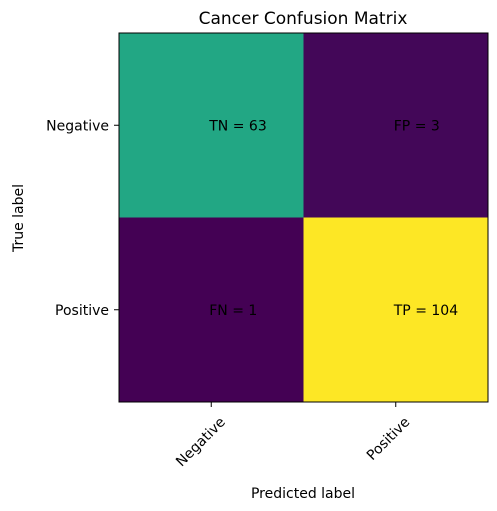 Image resolution: width=497 pixels, height=511 pixels. What do you see at coordinates (237, 126) in the screenshot?
I see `cell-label-0-0: TN = 63` at bounding box center [237, 126].